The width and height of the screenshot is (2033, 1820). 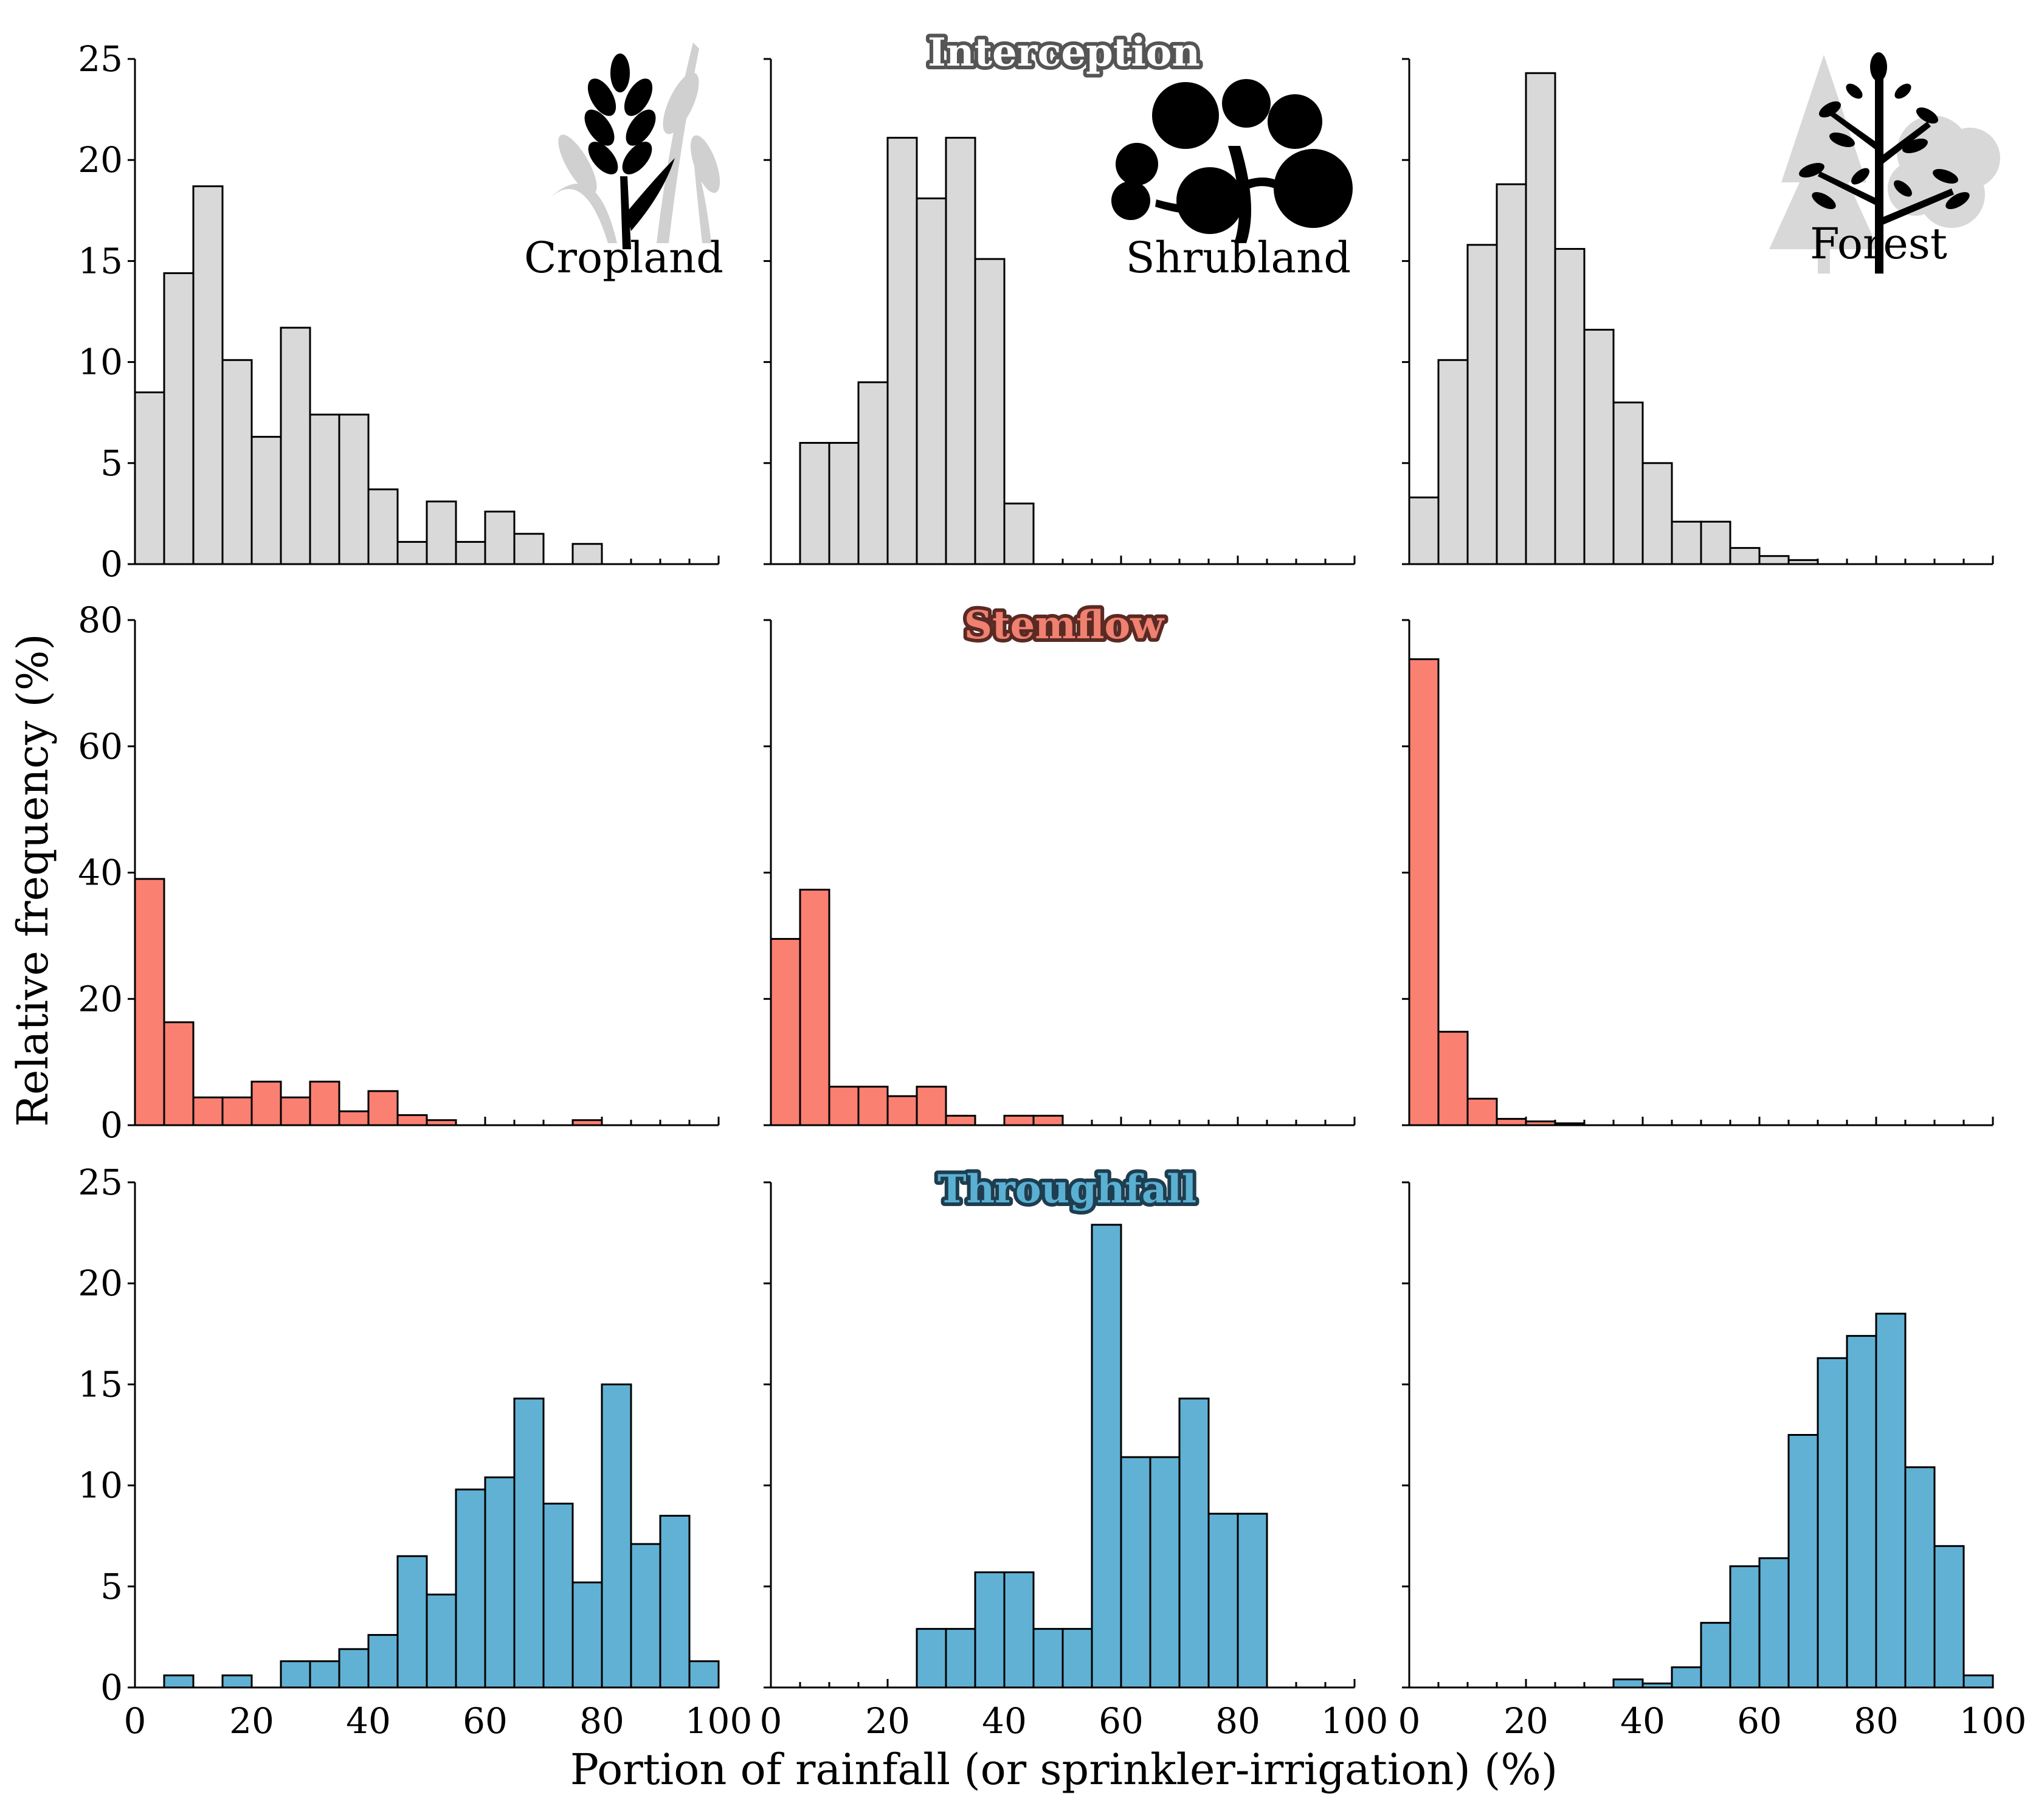 I want to click on y-tick-label-stemflow-cropland-60: 60, so click(x=100, y=746).